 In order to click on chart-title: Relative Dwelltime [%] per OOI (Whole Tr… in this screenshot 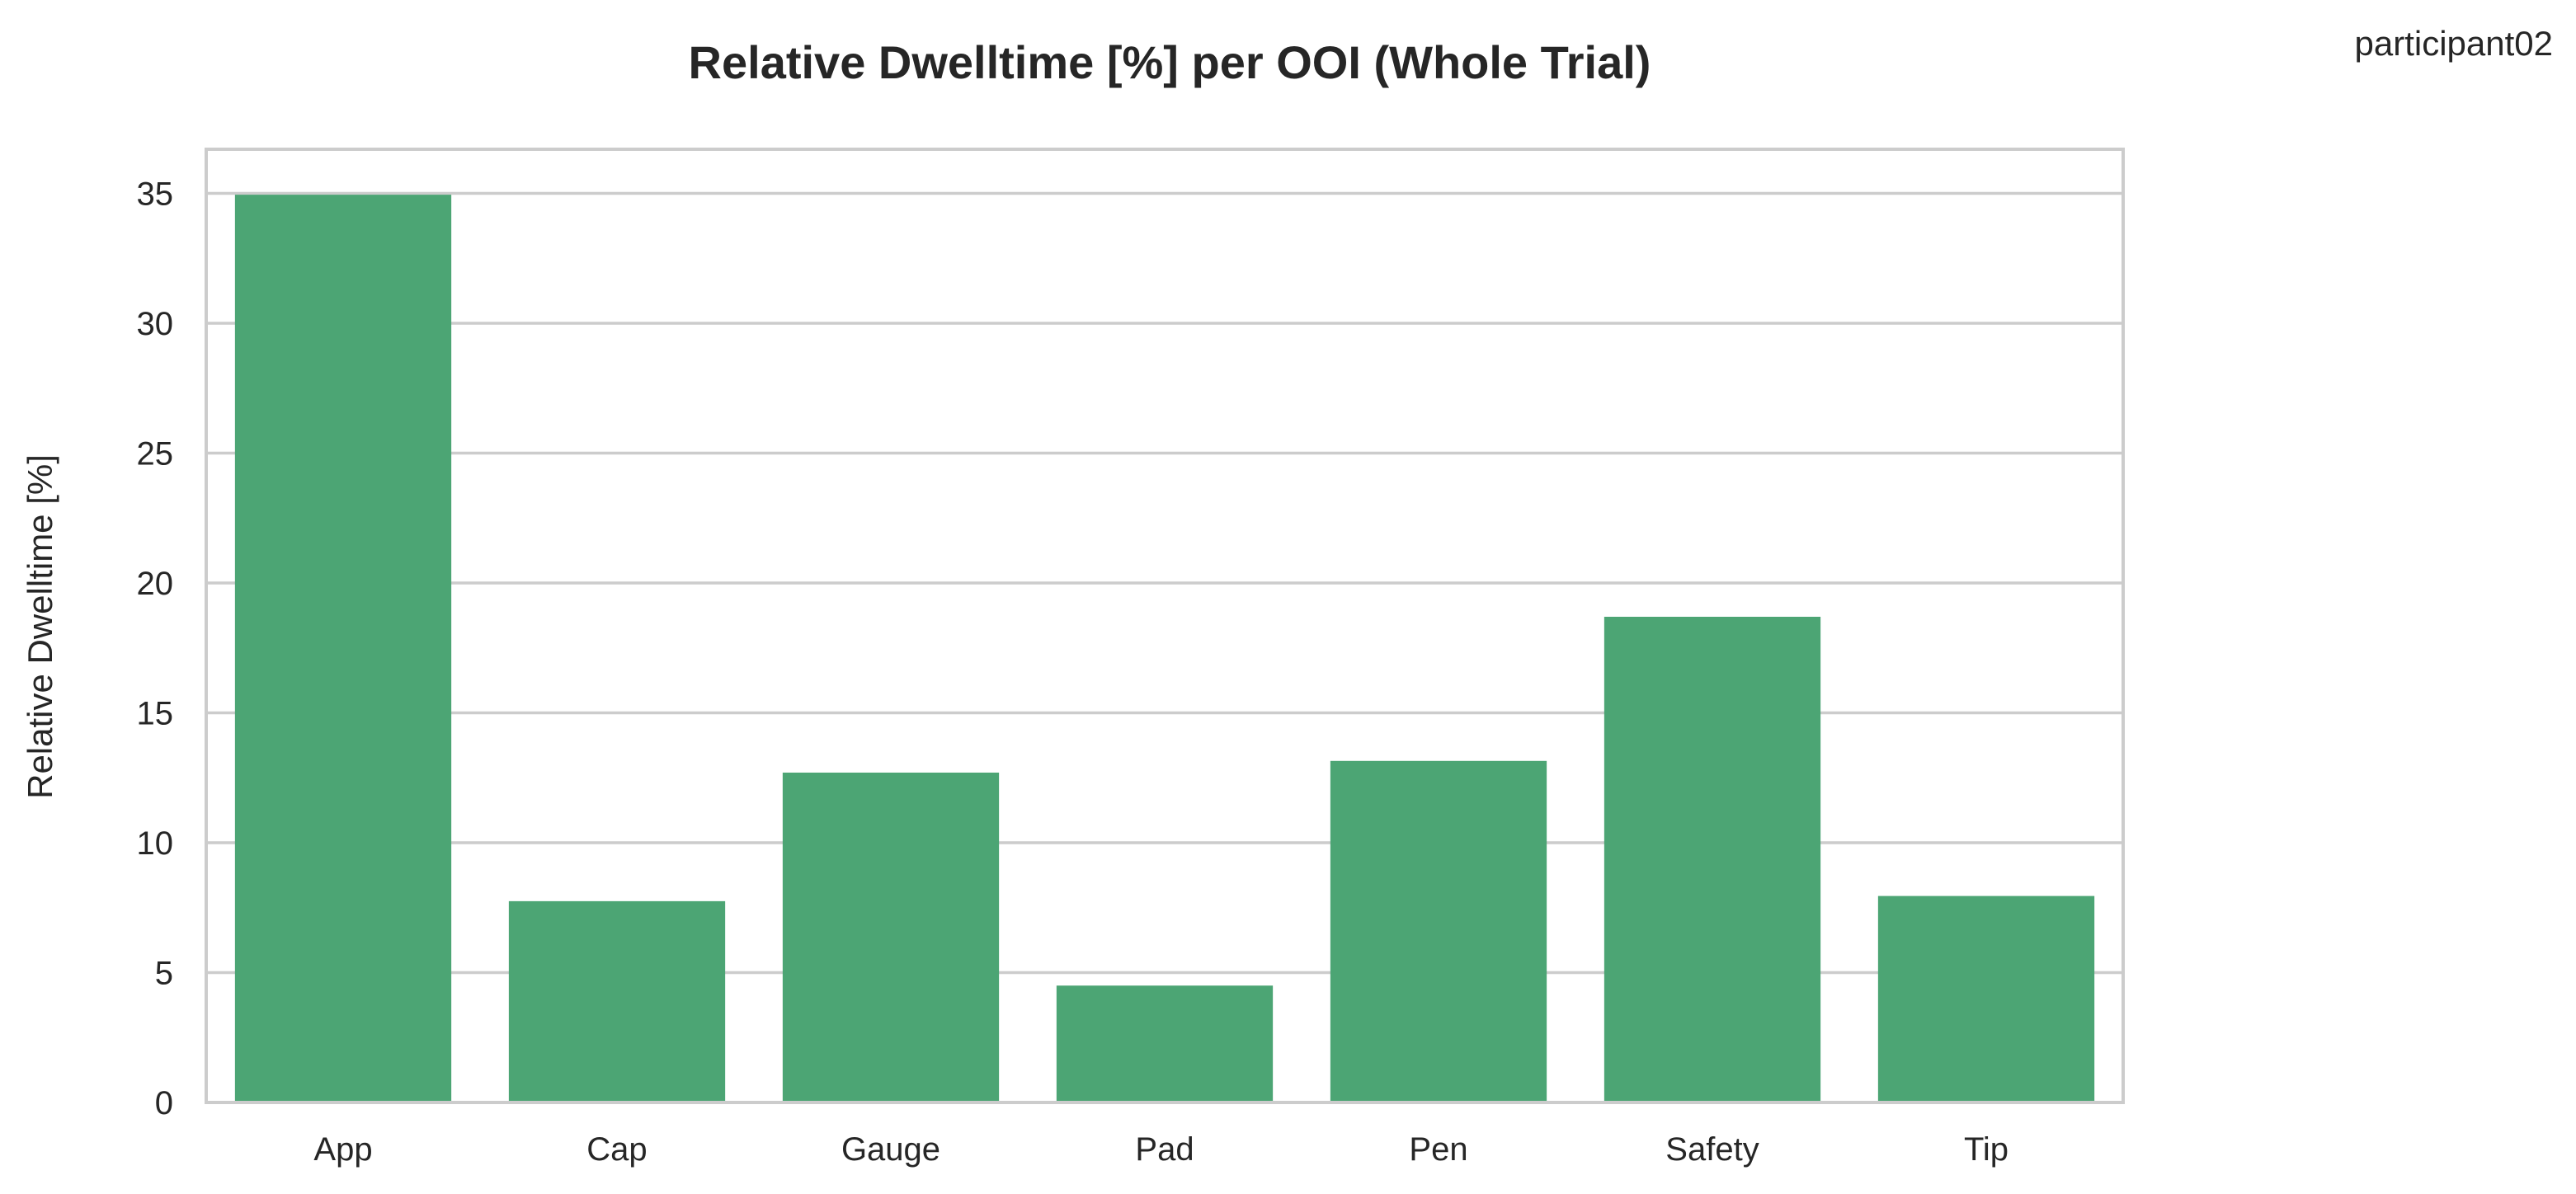, I will do `click(1170, 62)`.